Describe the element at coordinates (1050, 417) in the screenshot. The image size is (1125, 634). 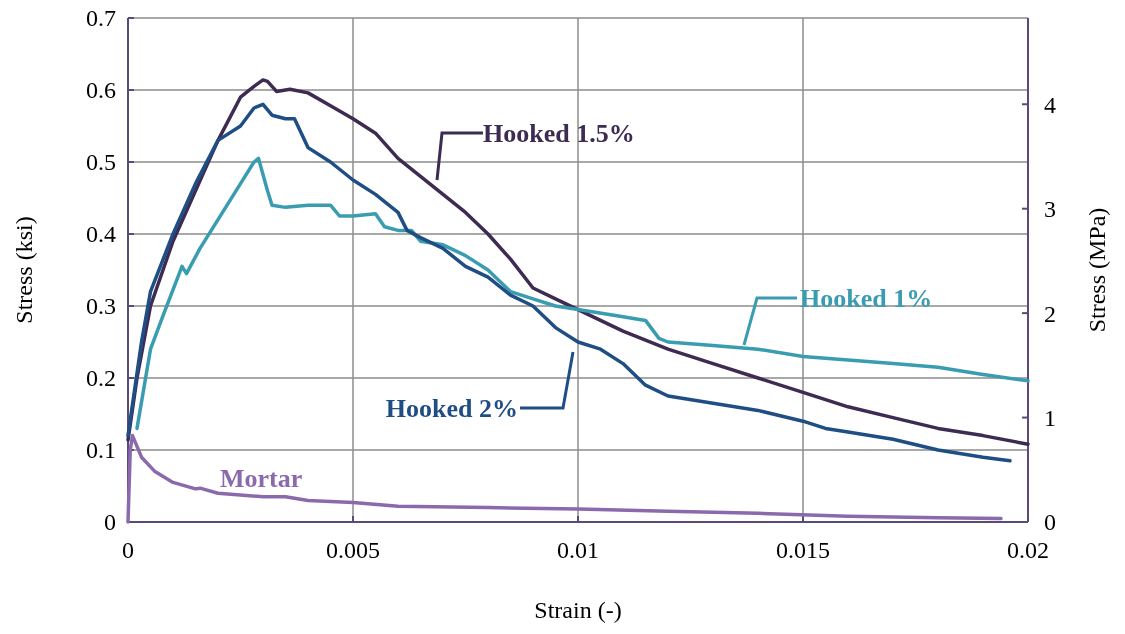
I see `y2-tick-label: 1` at that location.